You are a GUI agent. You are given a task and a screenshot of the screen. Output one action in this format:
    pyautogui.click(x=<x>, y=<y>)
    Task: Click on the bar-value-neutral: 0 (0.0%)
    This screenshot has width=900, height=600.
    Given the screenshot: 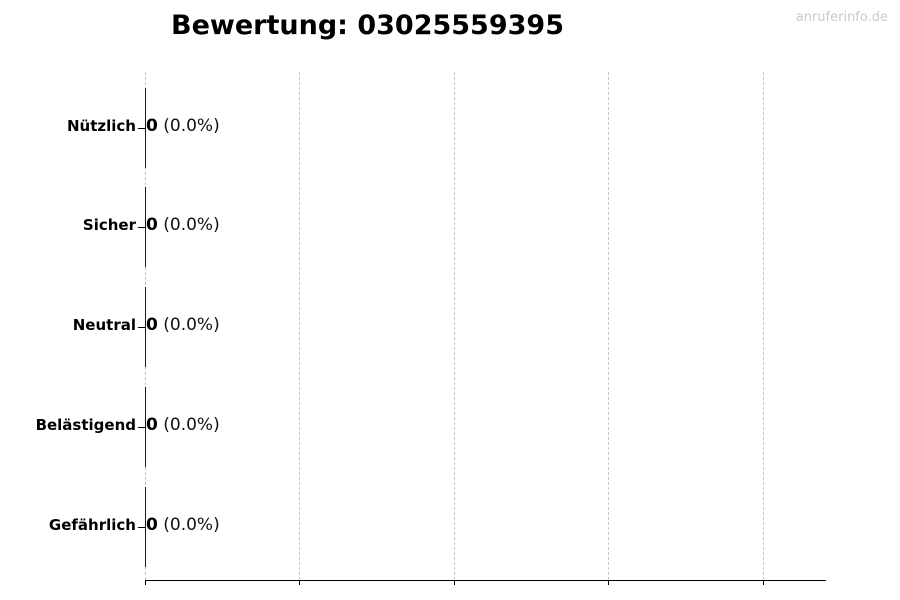 What is the action you would take?
    pyautogui.click(x=183, y=325)
    